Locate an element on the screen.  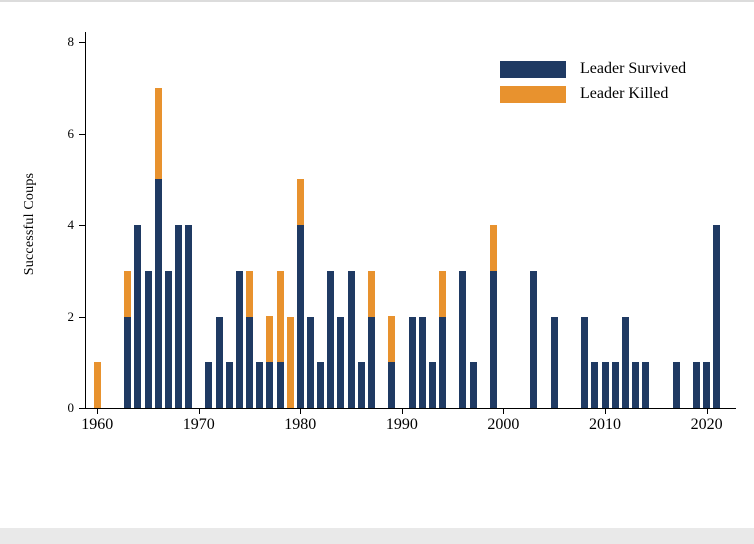
legend-entry-killed: Leader Killed is located at coordinates (593, 94).